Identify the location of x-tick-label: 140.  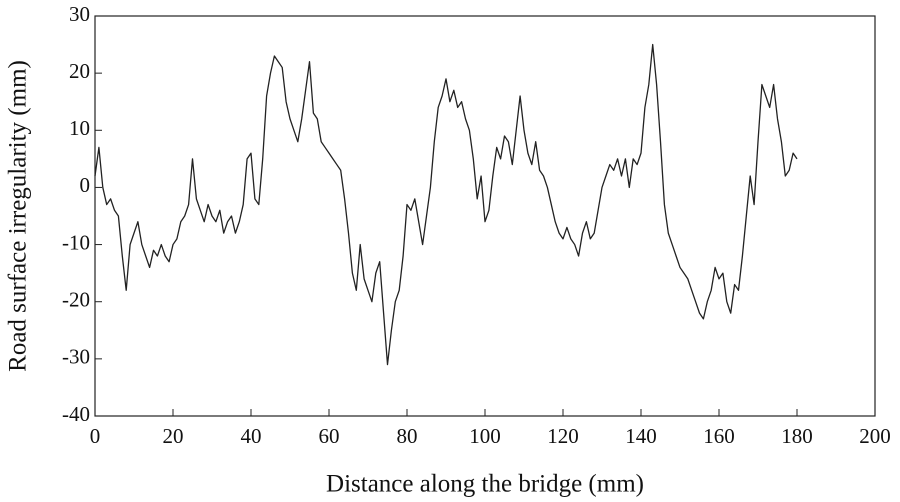
(641, 436).